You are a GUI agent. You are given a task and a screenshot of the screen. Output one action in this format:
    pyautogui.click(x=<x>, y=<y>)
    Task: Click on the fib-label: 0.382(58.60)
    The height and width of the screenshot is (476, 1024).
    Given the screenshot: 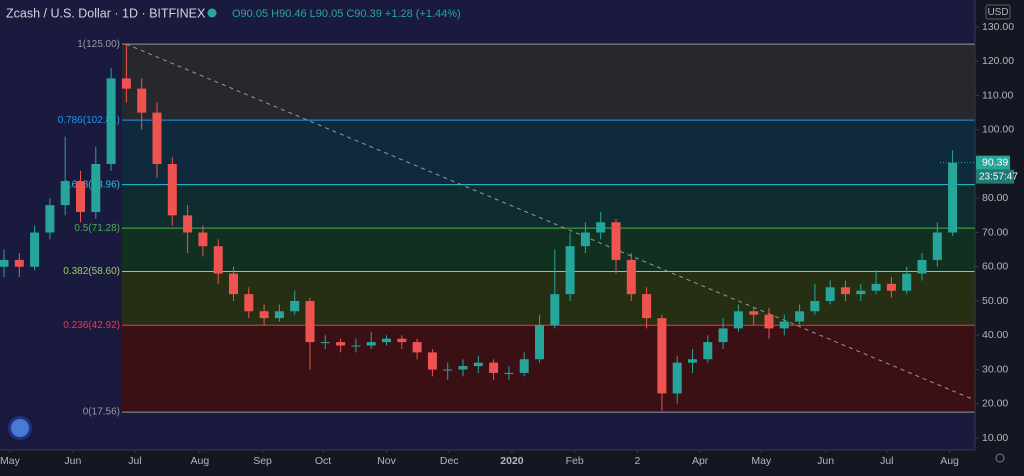 What is the action you would take?
    pyautogui.click(x=91, y=271)
    